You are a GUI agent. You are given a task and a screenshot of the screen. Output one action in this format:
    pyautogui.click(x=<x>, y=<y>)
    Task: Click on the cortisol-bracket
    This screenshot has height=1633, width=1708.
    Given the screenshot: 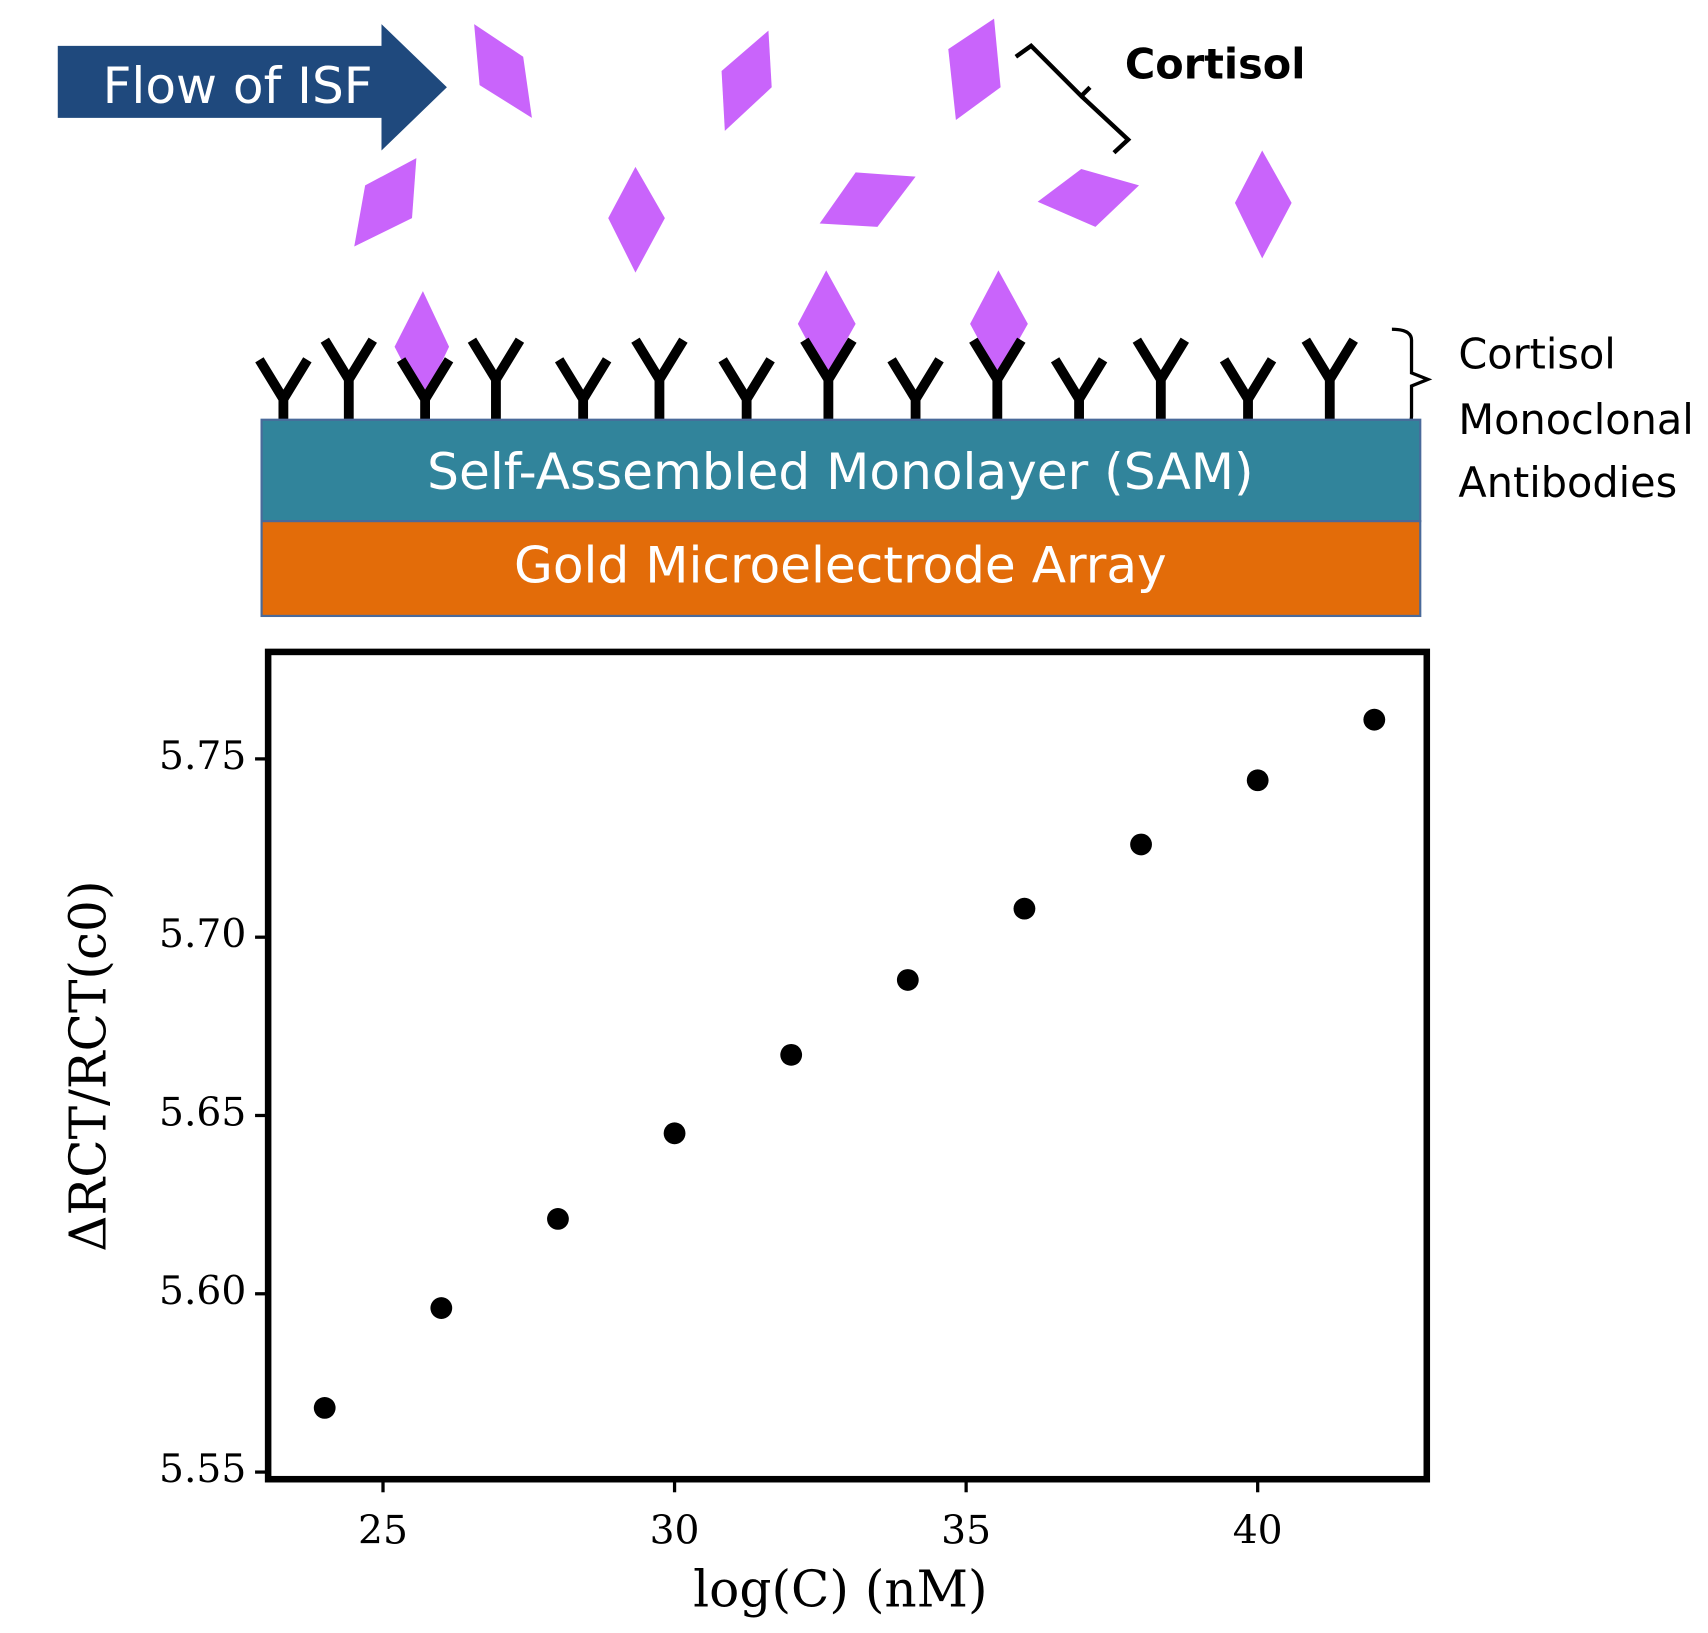 What is the action you would take?
    pyautogui.click(x=1073, y=99)
    